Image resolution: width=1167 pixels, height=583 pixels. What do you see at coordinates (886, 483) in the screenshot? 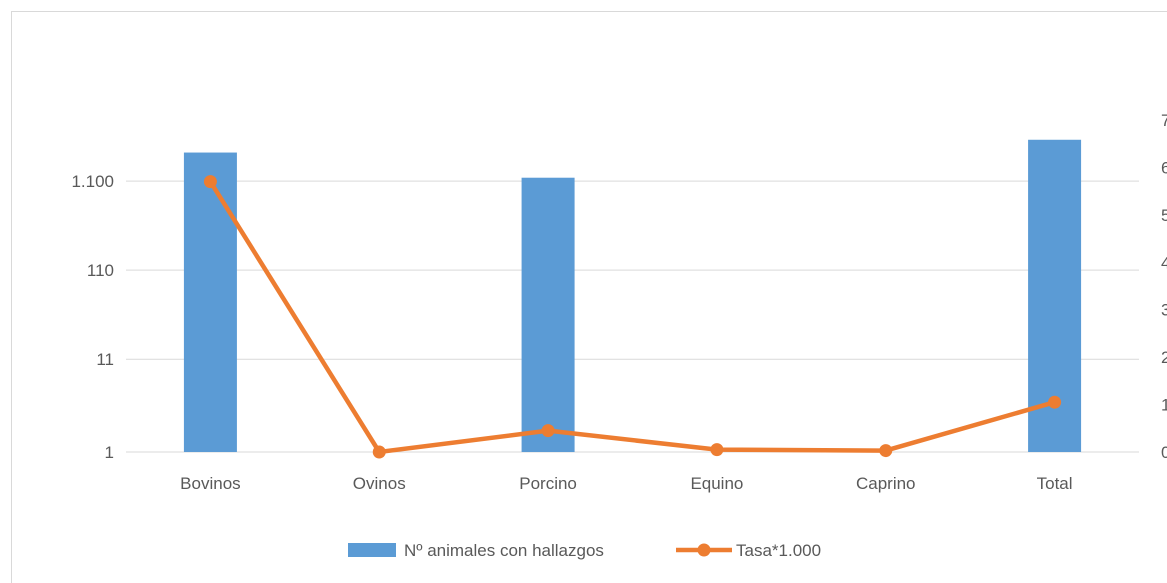
I see `x-axis-tick-label: Caprino` at bounding box center [886, 483].